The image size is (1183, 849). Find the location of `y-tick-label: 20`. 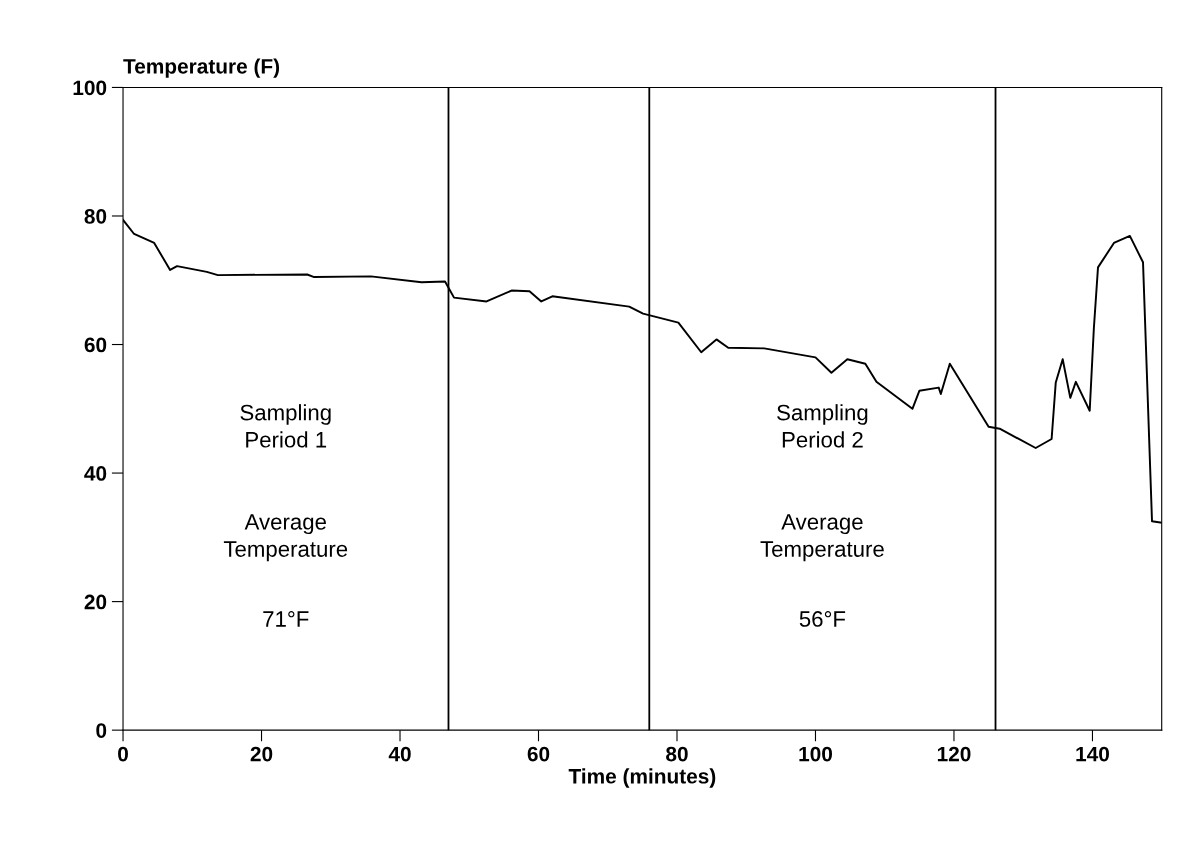

y-tick-label: 20 is located at coordinates (95, 602).